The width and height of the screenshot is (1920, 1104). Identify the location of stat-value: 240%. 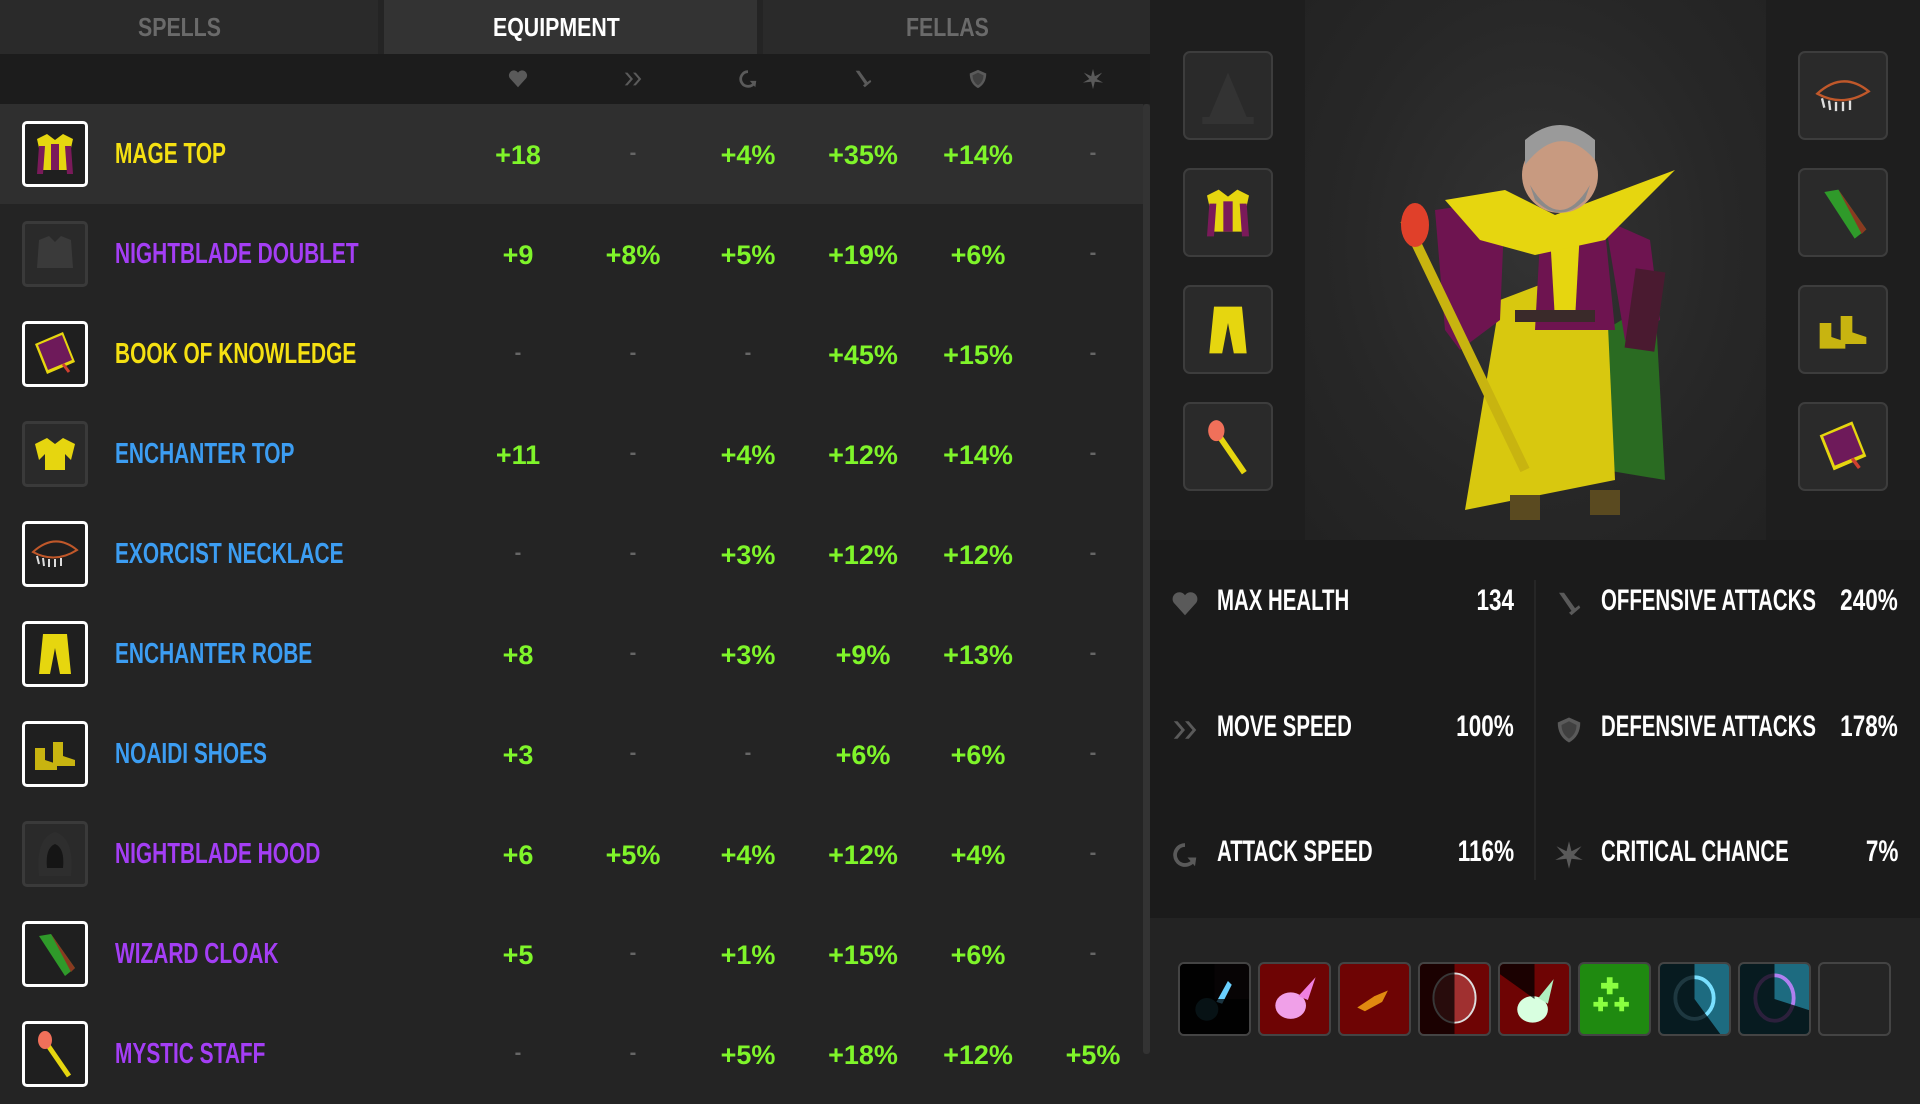
(1869, 600).